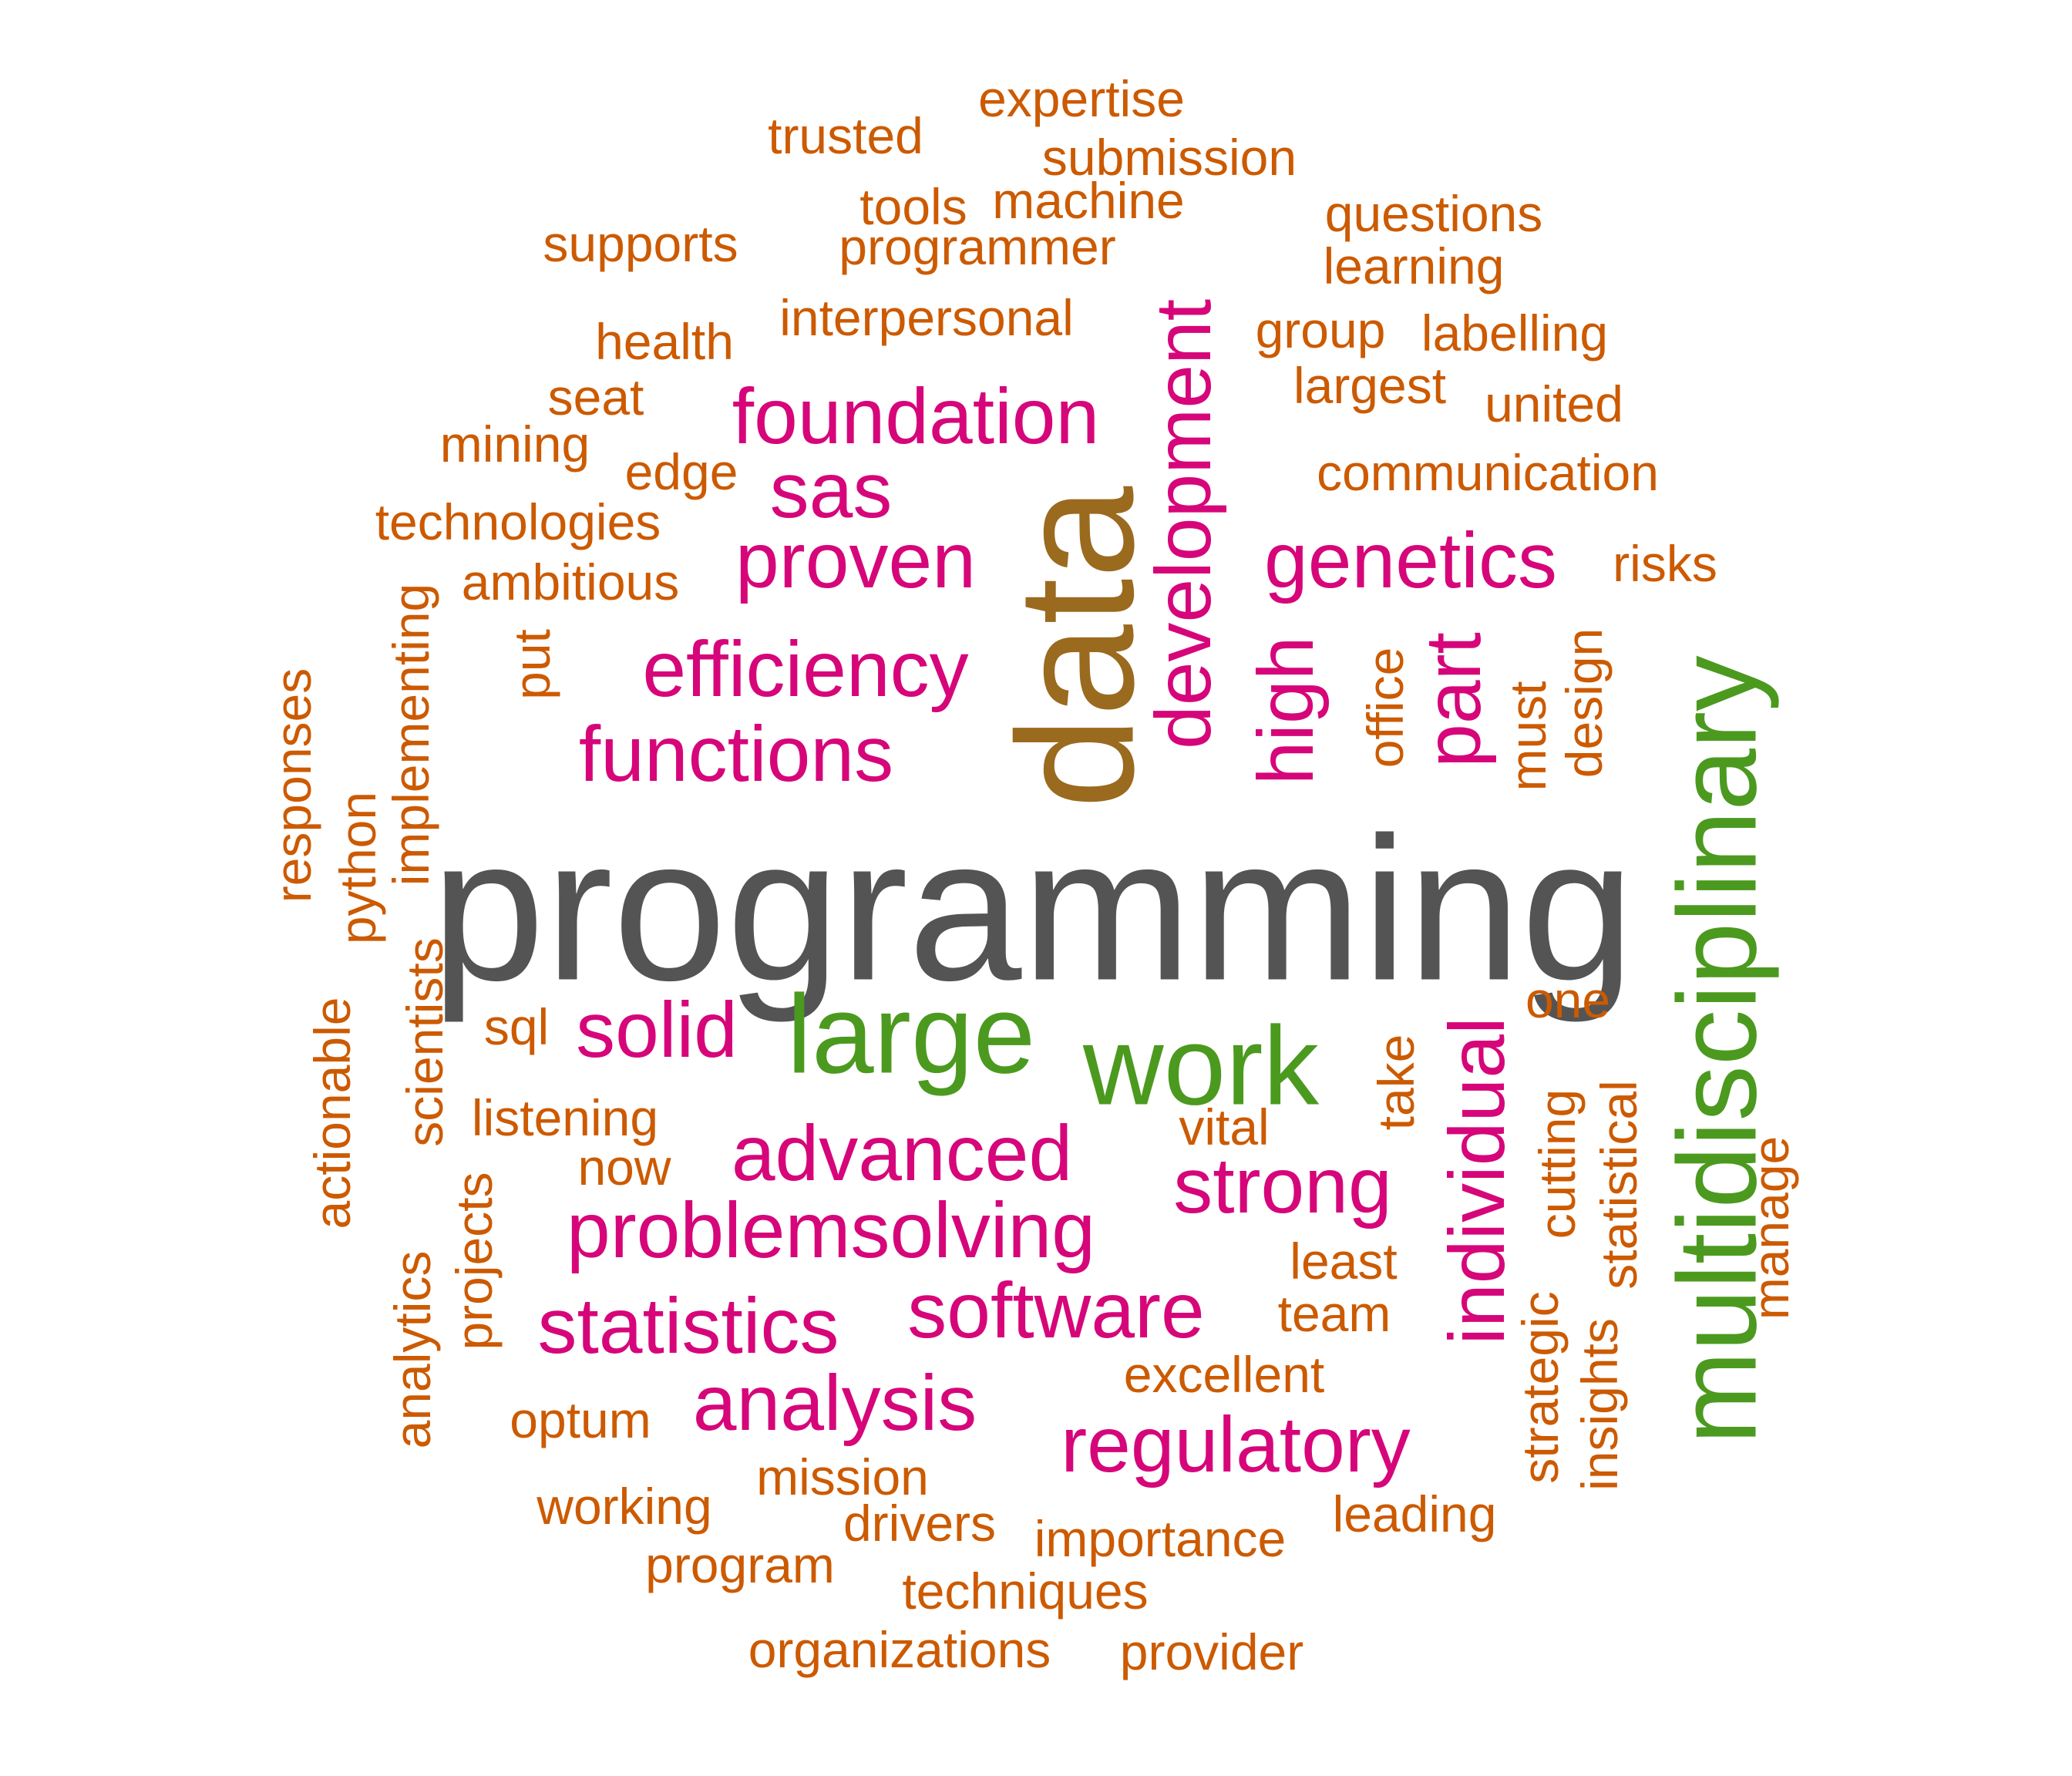 The height and width of the screenshot is (1776, 2072). What do you see at coordinates (332, 1113) in the screenshot?
I see `word-actionable: actionable` at bounding box center [332, 1113].